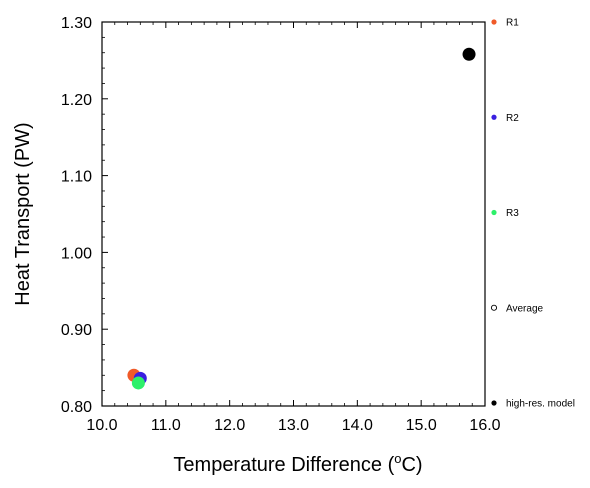 Image resolution: width=590 pixels, height=488 pixels. What do you see at coordinates (76, 23) in the screenshot?
I see `y-tick-label: 1.30` at bounding box center [76, 23].